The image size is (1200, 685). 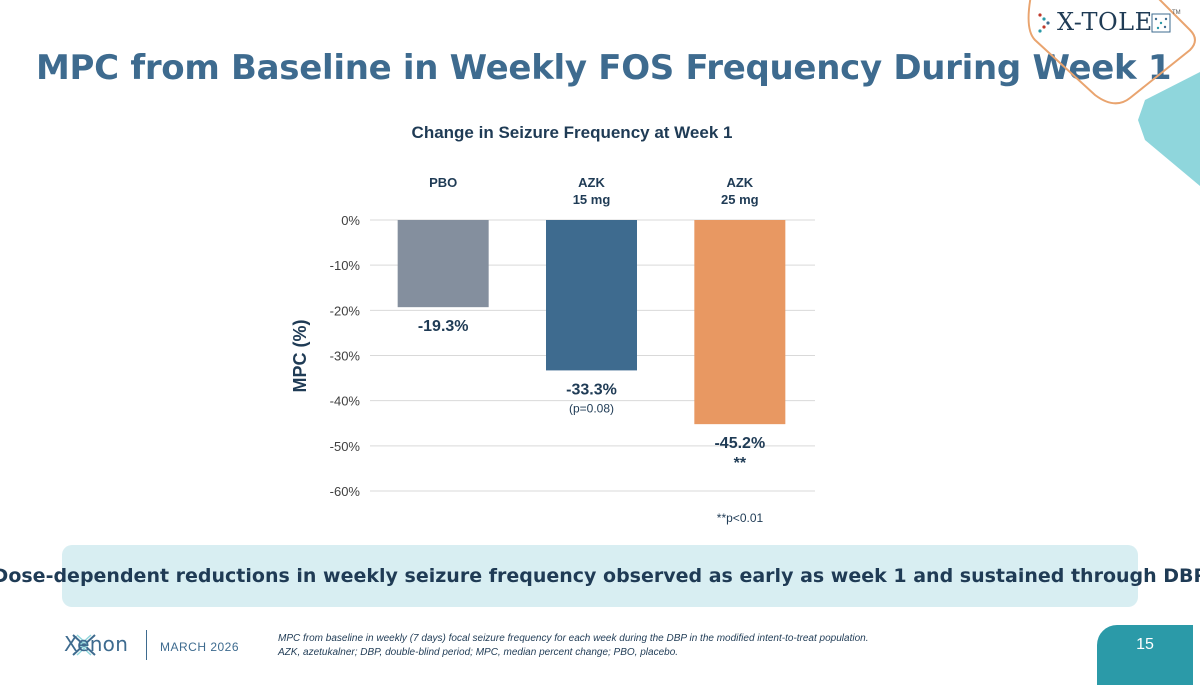 What do you see at coordinates (1176, 13) in the screenshot?
I see `logo-trademark: TM` at bounding box center [1176, 13].